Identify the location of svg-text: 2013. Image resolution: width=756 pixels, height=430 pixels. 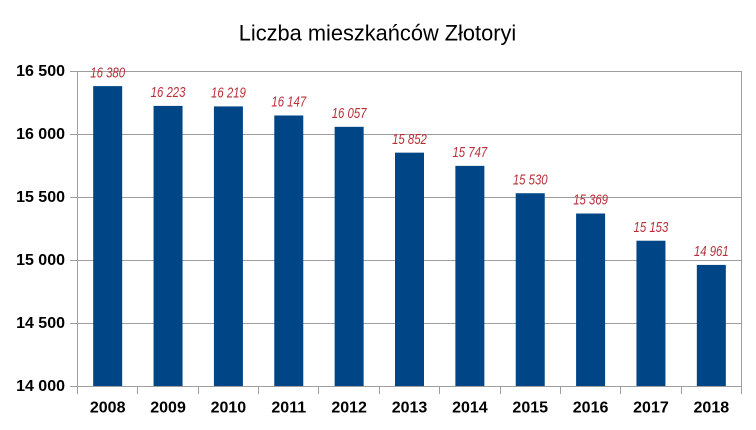
(410, 407).